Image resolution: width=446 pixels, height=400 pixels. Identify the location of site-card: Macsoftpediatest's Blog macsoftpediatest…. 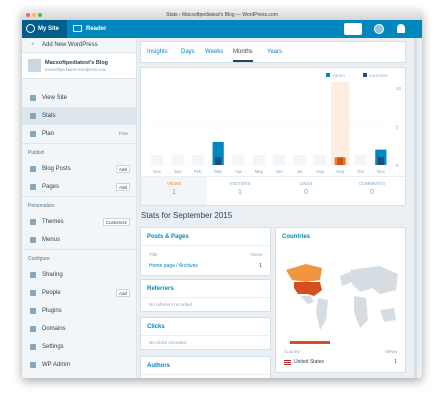
(79, 66).